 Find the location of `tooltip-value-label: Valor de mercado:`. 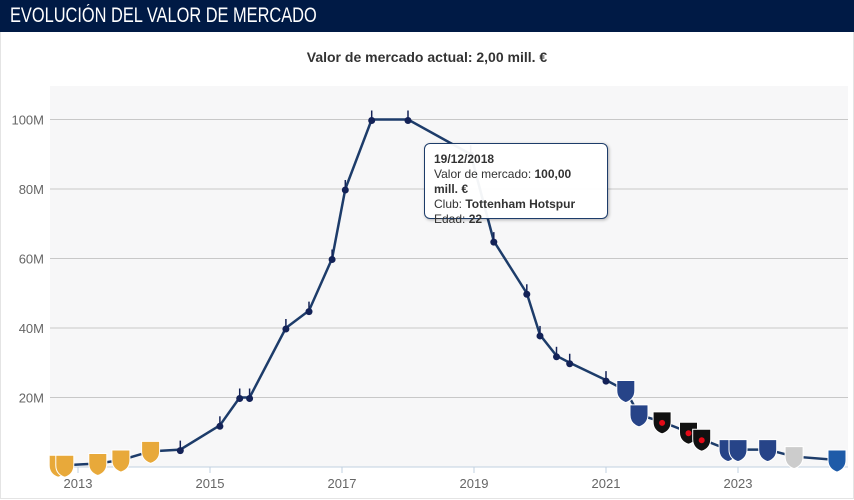

tooltip-value-label: Valor de mercado: is located at coordinates (484, 174).